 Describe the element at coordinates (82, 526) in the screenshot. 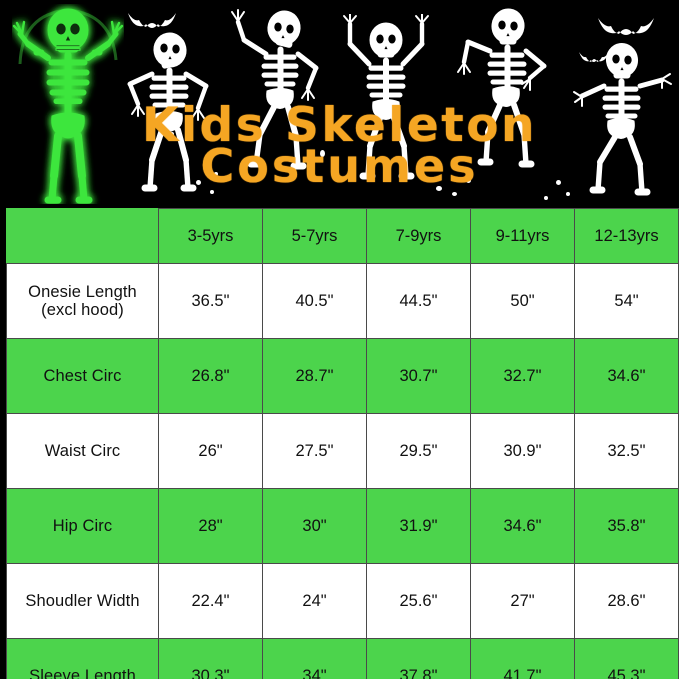

I see `row-label-hip-circ: Hip Circ` at that location.